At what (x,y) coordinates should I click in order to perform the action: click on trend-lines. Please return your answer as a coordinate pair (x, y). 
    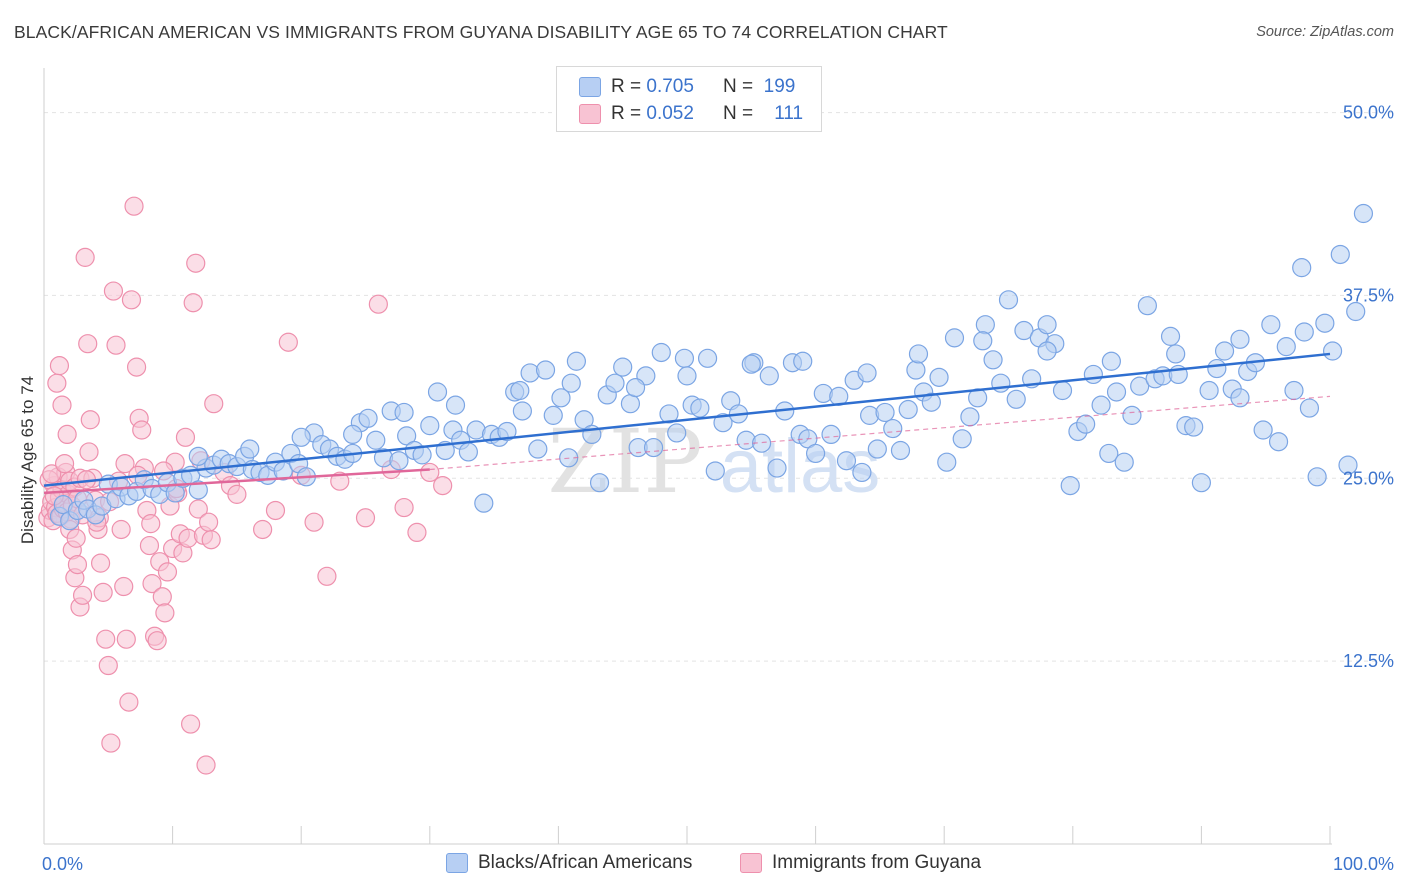
    Looking at the image, I should click on (687, 423).